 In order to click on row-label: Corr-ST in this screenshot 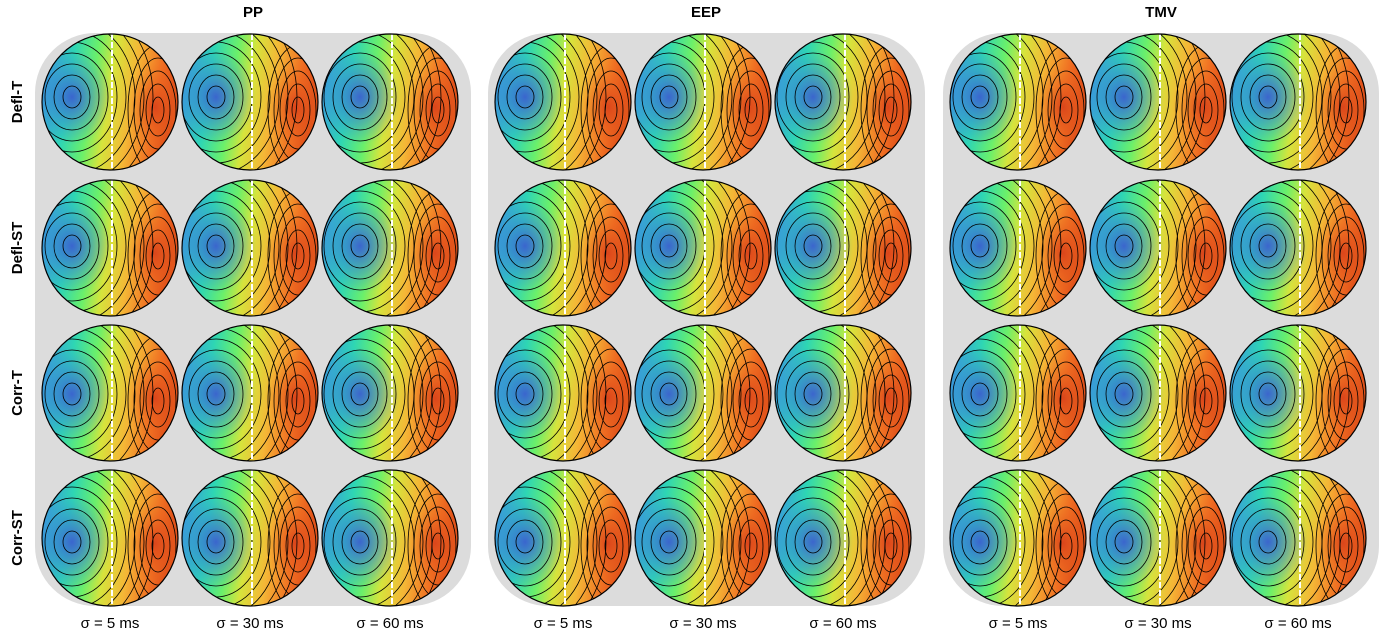, I will do `click(17, 538)`.